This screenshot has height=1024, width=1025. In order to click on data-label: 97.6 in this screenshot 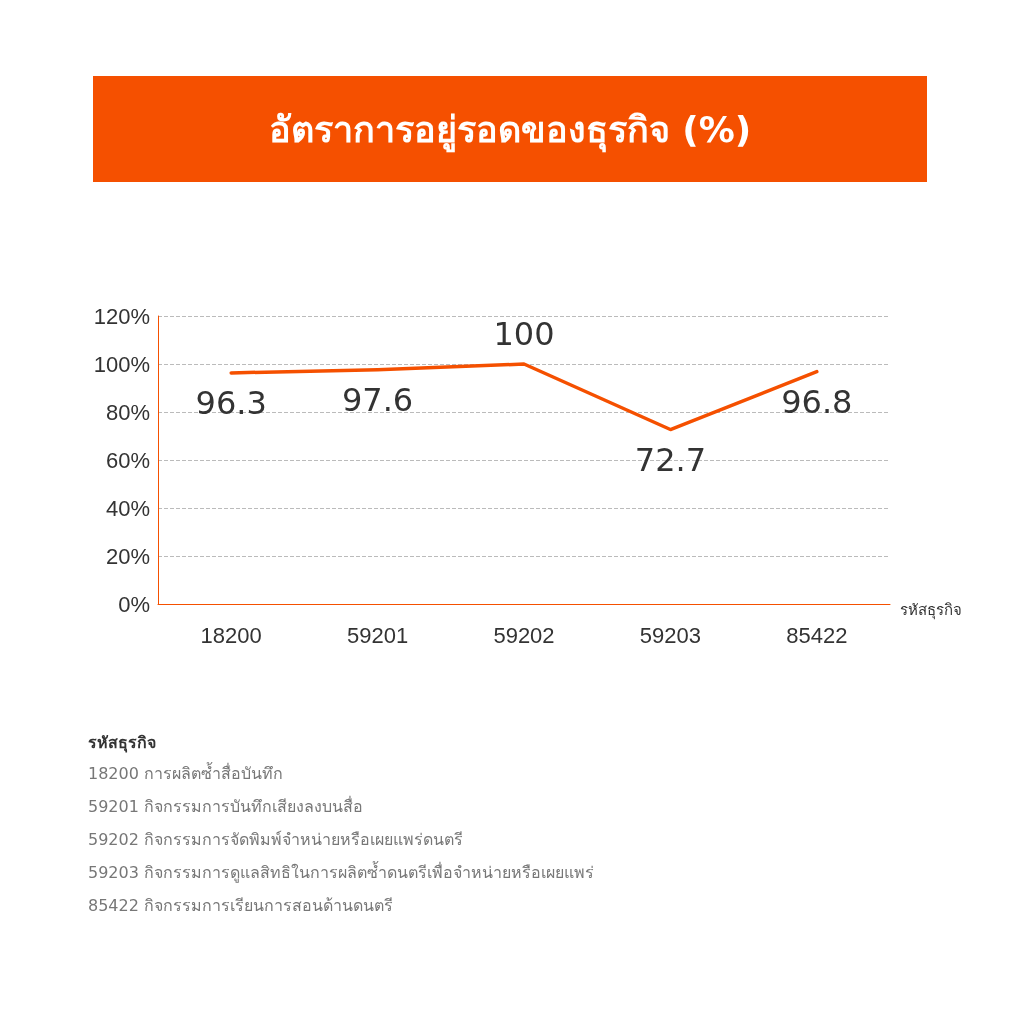, I will do `click(377, 399)`.